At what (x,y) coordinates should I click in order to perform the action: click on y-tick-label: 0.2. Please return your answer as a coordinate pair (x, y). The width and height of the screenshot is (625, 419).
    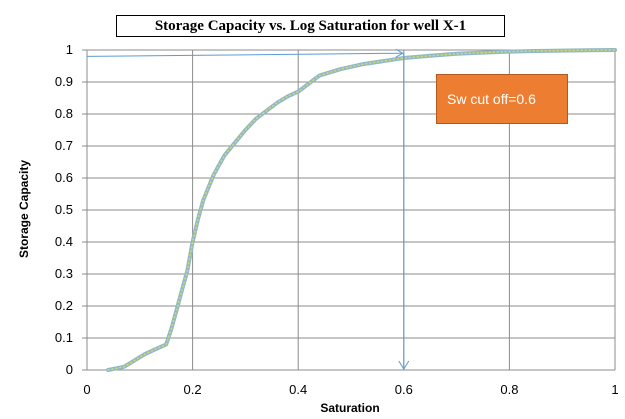
    Looking at the image, I should click on (64, 305).